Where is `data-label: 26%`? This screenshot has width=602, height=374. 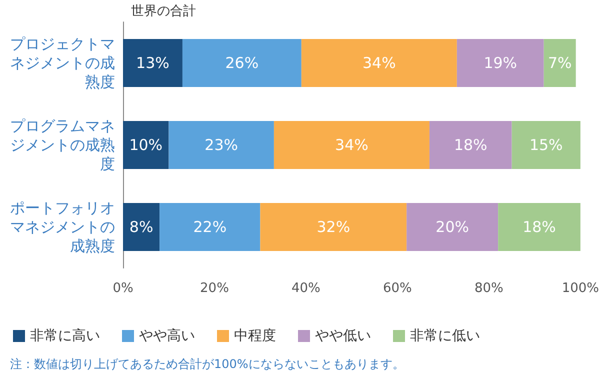 data-label: 26% is located at coordinates (242, 63).